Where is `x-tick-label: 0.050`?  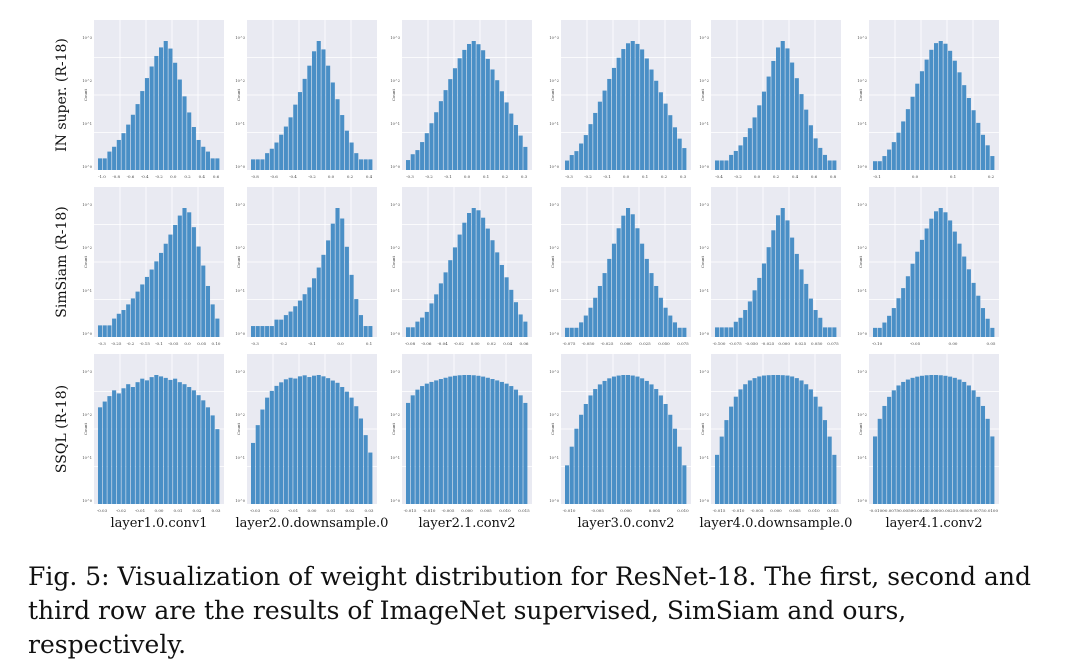
x-tick-label: 0.050 is located at coordinates (664, 343).